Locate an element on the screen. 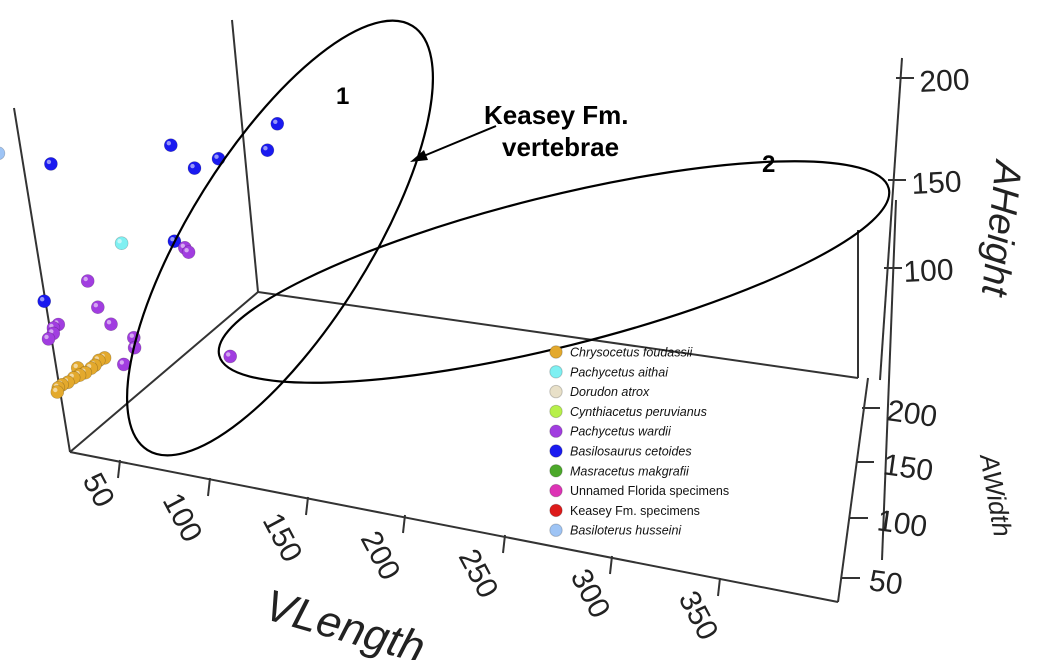 This screenshot has width=1054, height=660. y-axis-title: AWidth is located at coordinates (996, 494).